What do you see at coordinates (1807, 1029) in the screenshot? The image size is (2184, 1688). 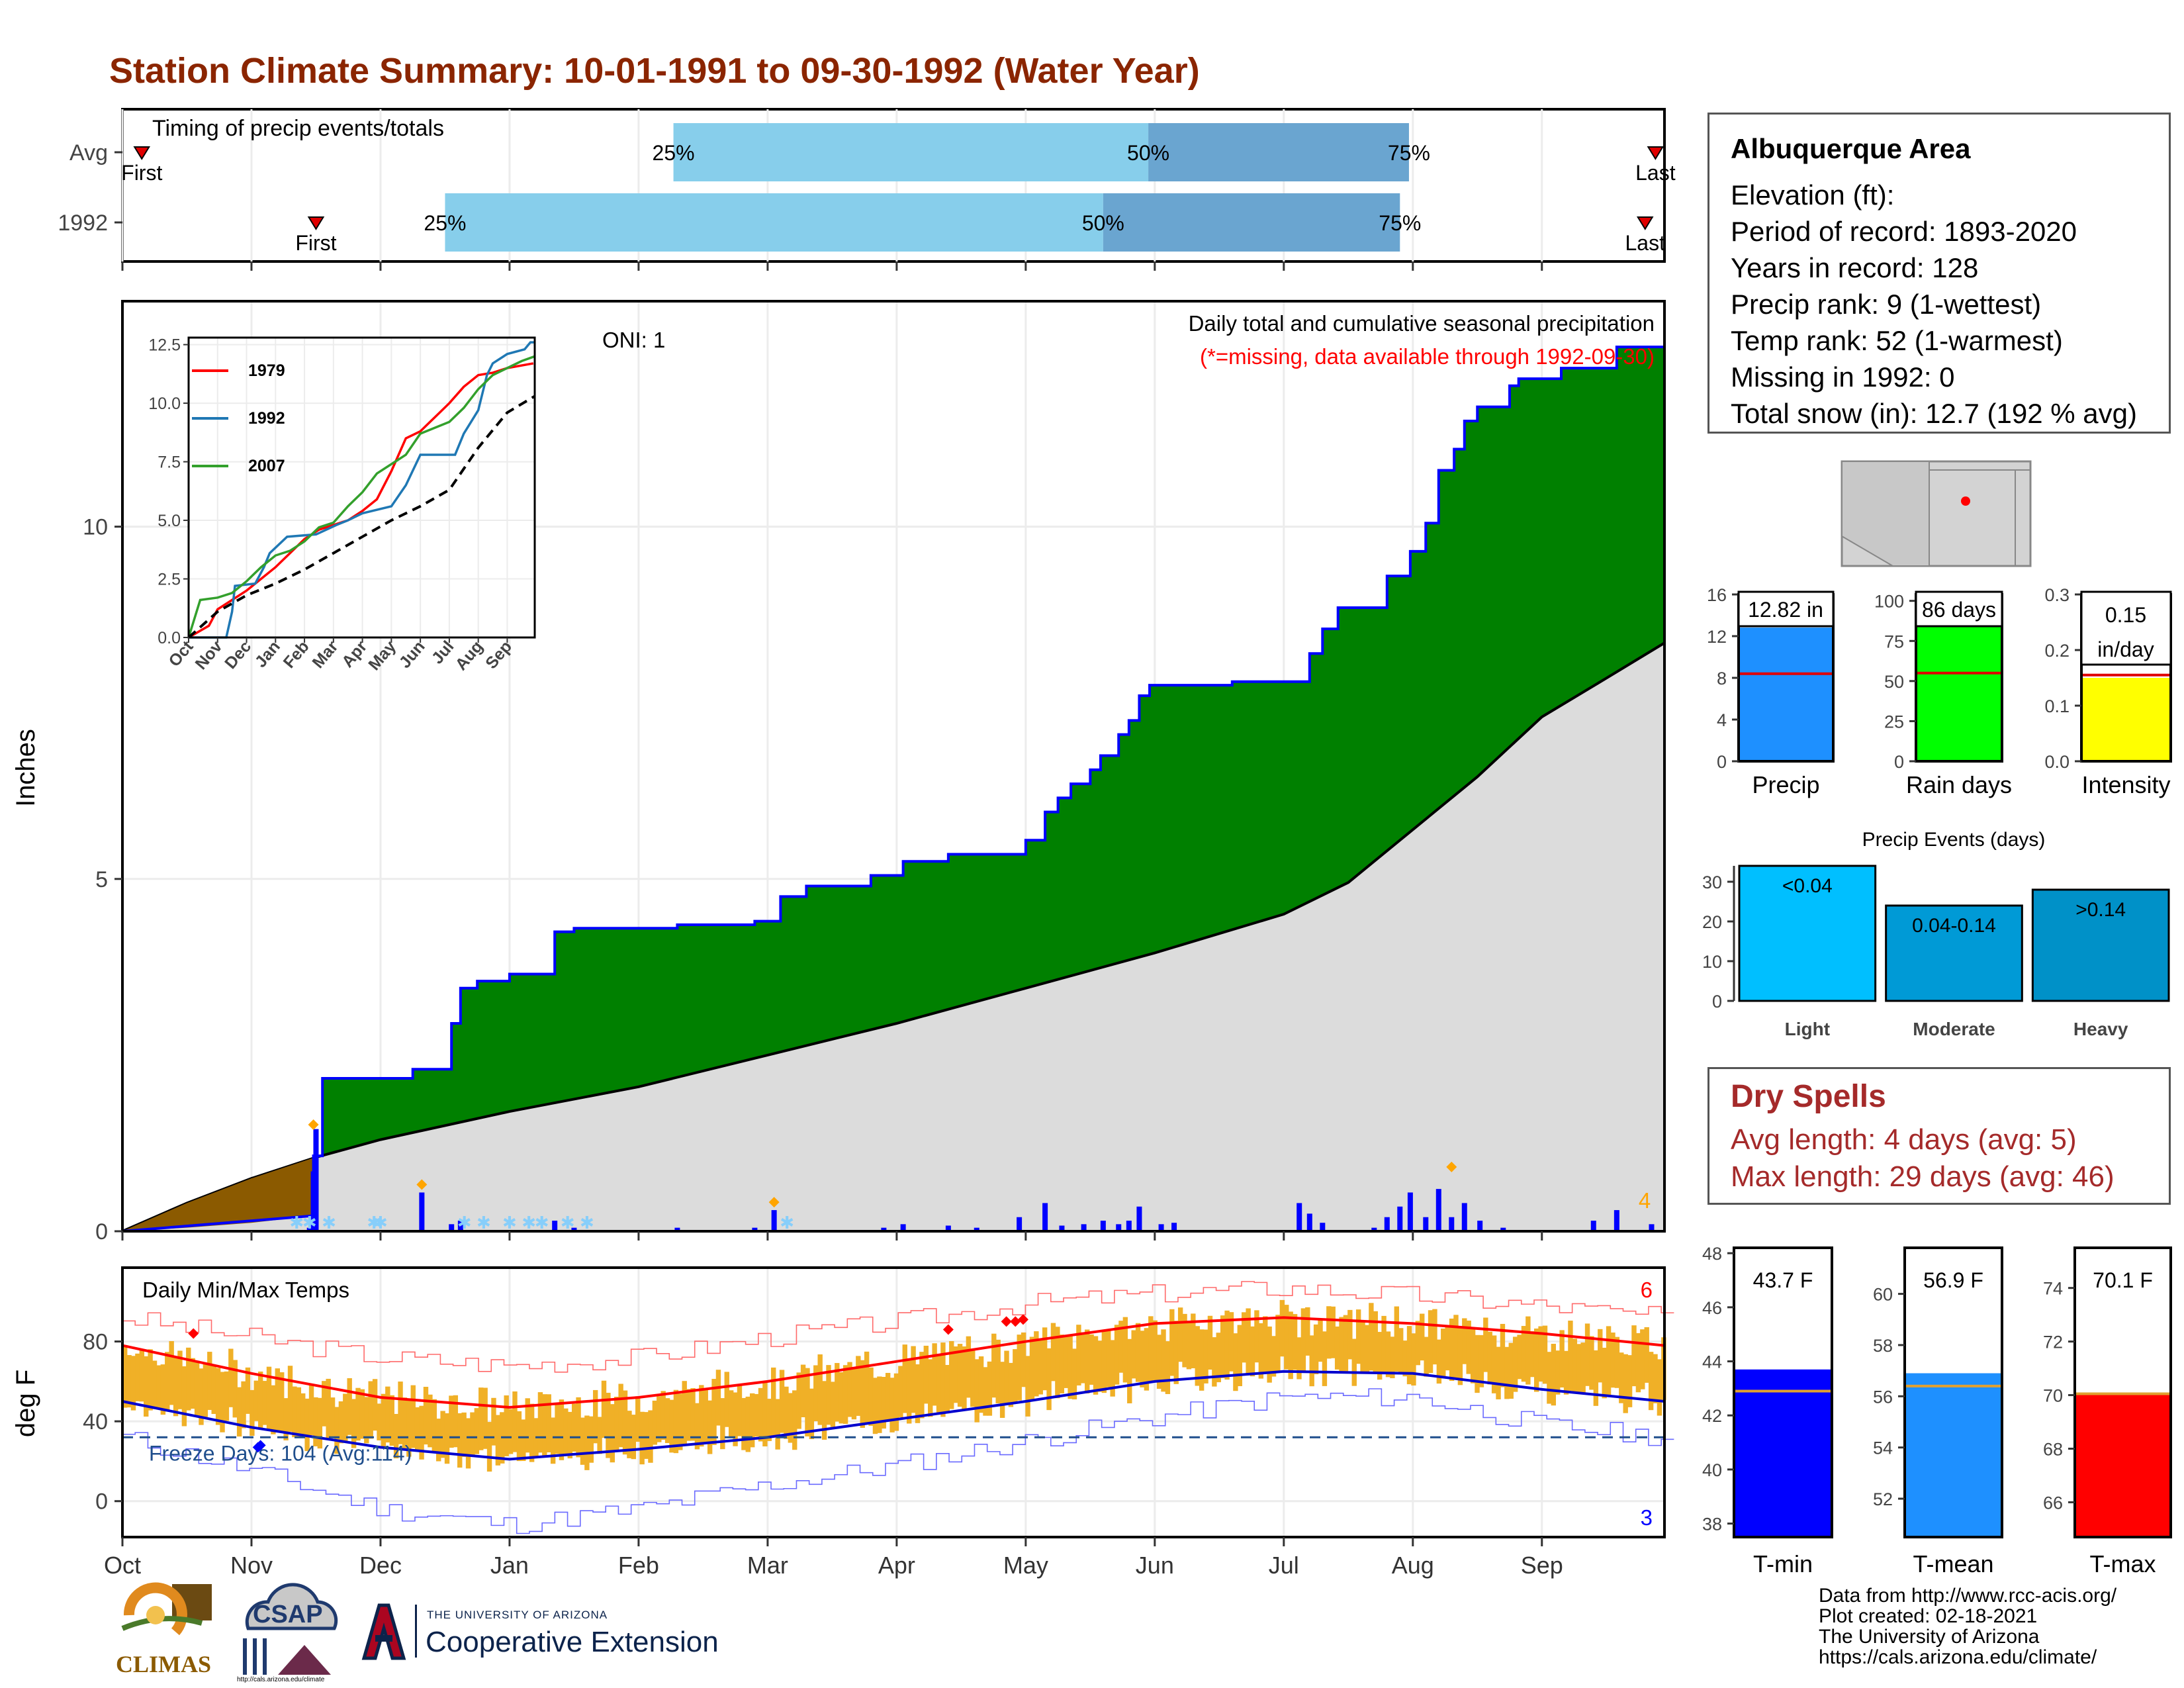 I see `events-category-label: Light` at bounding box center [1807, 1029].